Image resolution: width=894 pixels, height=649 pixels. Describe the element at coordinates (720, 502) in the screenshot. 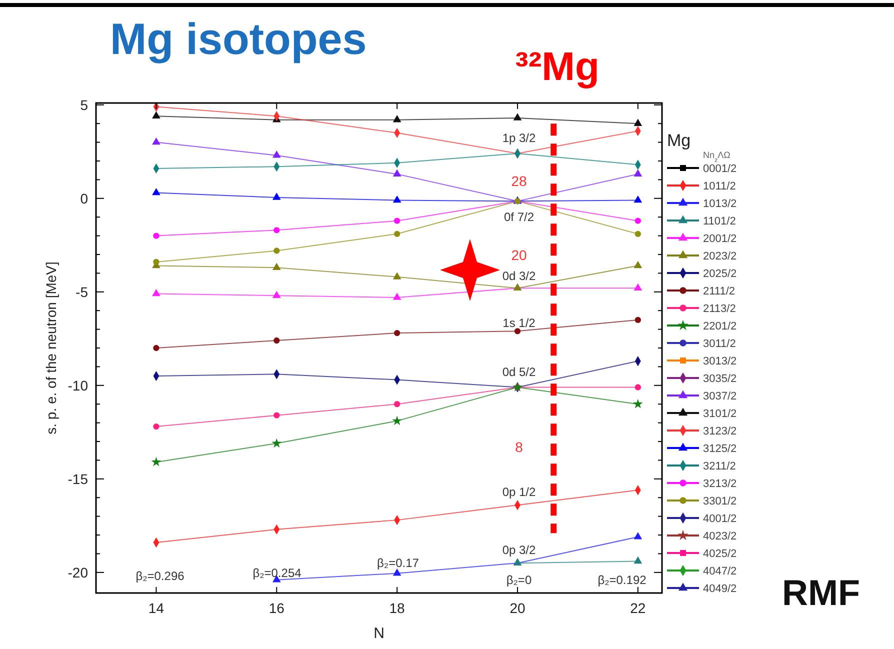

I see `legend-label: 3301/2` at that location.